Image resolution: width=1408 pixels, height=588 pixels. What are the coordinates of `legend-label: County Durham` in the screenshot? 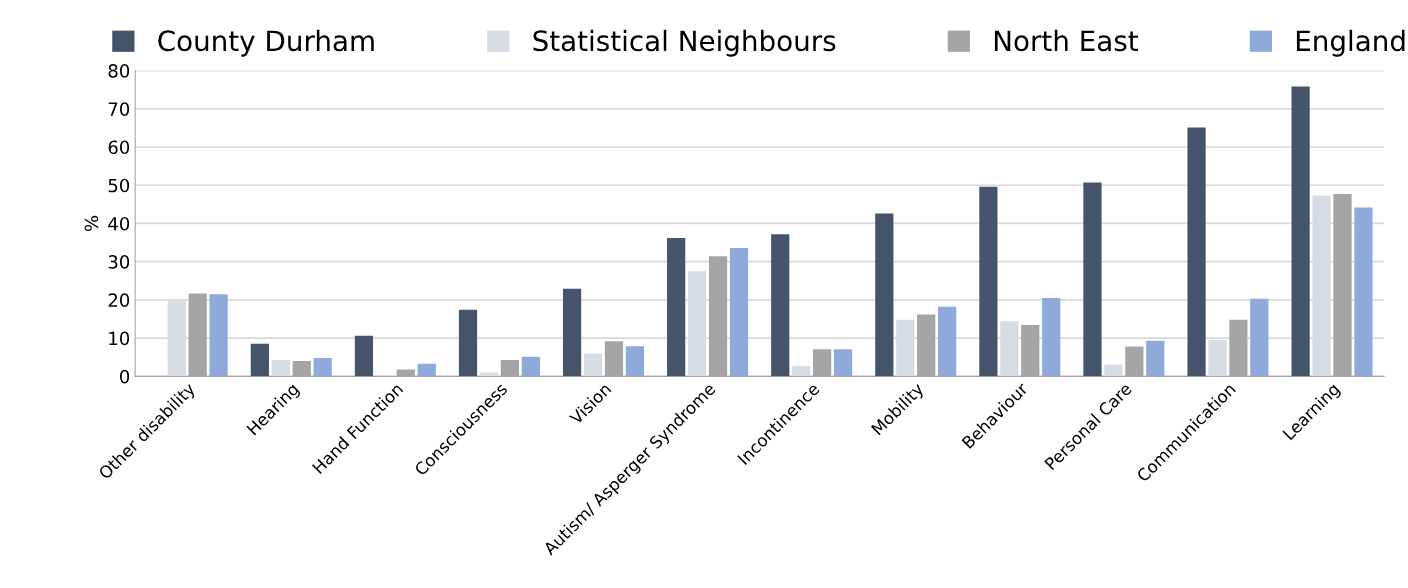 It's located at (266, 43).